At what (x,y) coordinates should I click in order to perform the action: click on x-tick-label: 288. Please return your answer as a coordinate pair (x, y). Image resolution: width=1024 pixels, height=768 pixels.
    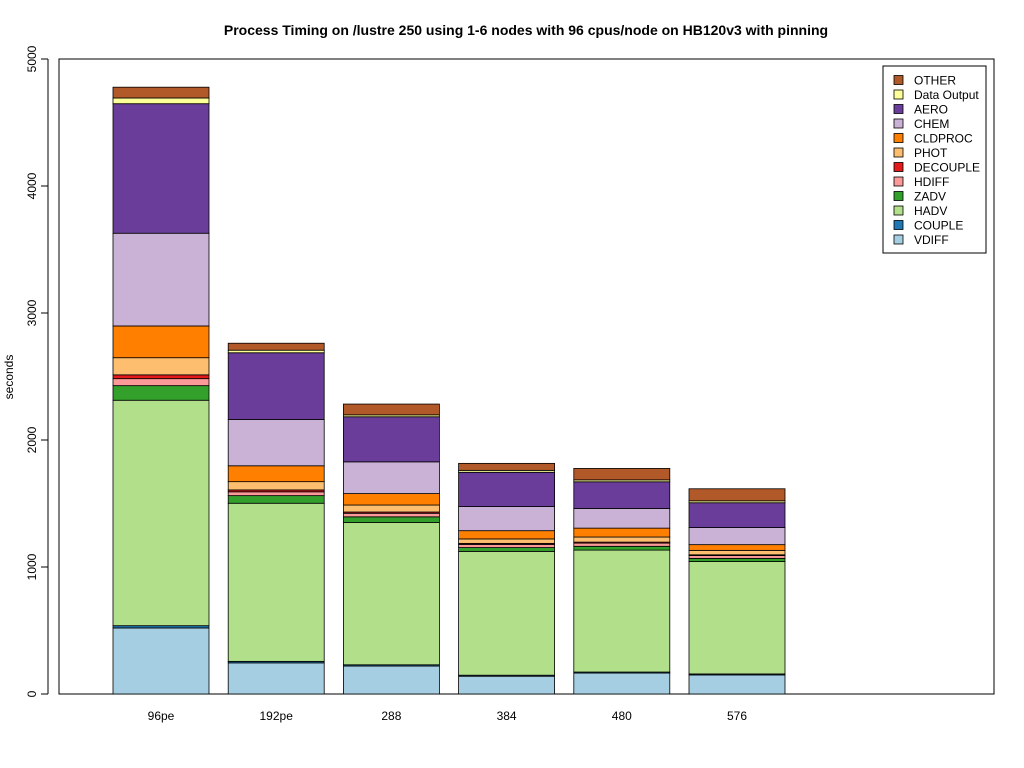
    Looking at the image, I should click on (391, 716).